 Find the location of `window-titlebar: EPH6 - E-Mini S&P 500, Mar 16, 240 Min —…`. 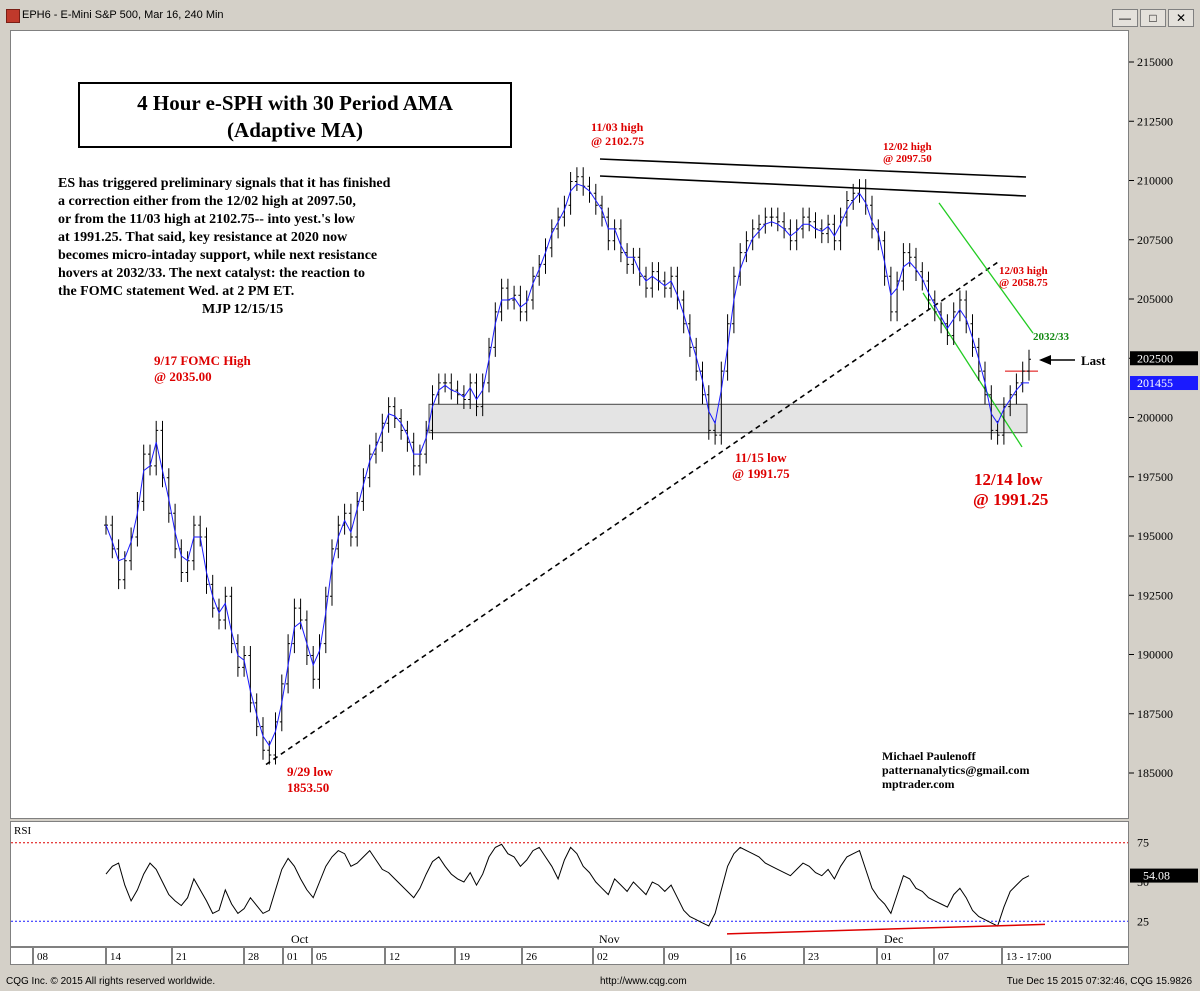

window-titlebar: EPH6 - E-Mini S&P 500, Mar 16, 240 Min —… is located at coordinates (600, 15).